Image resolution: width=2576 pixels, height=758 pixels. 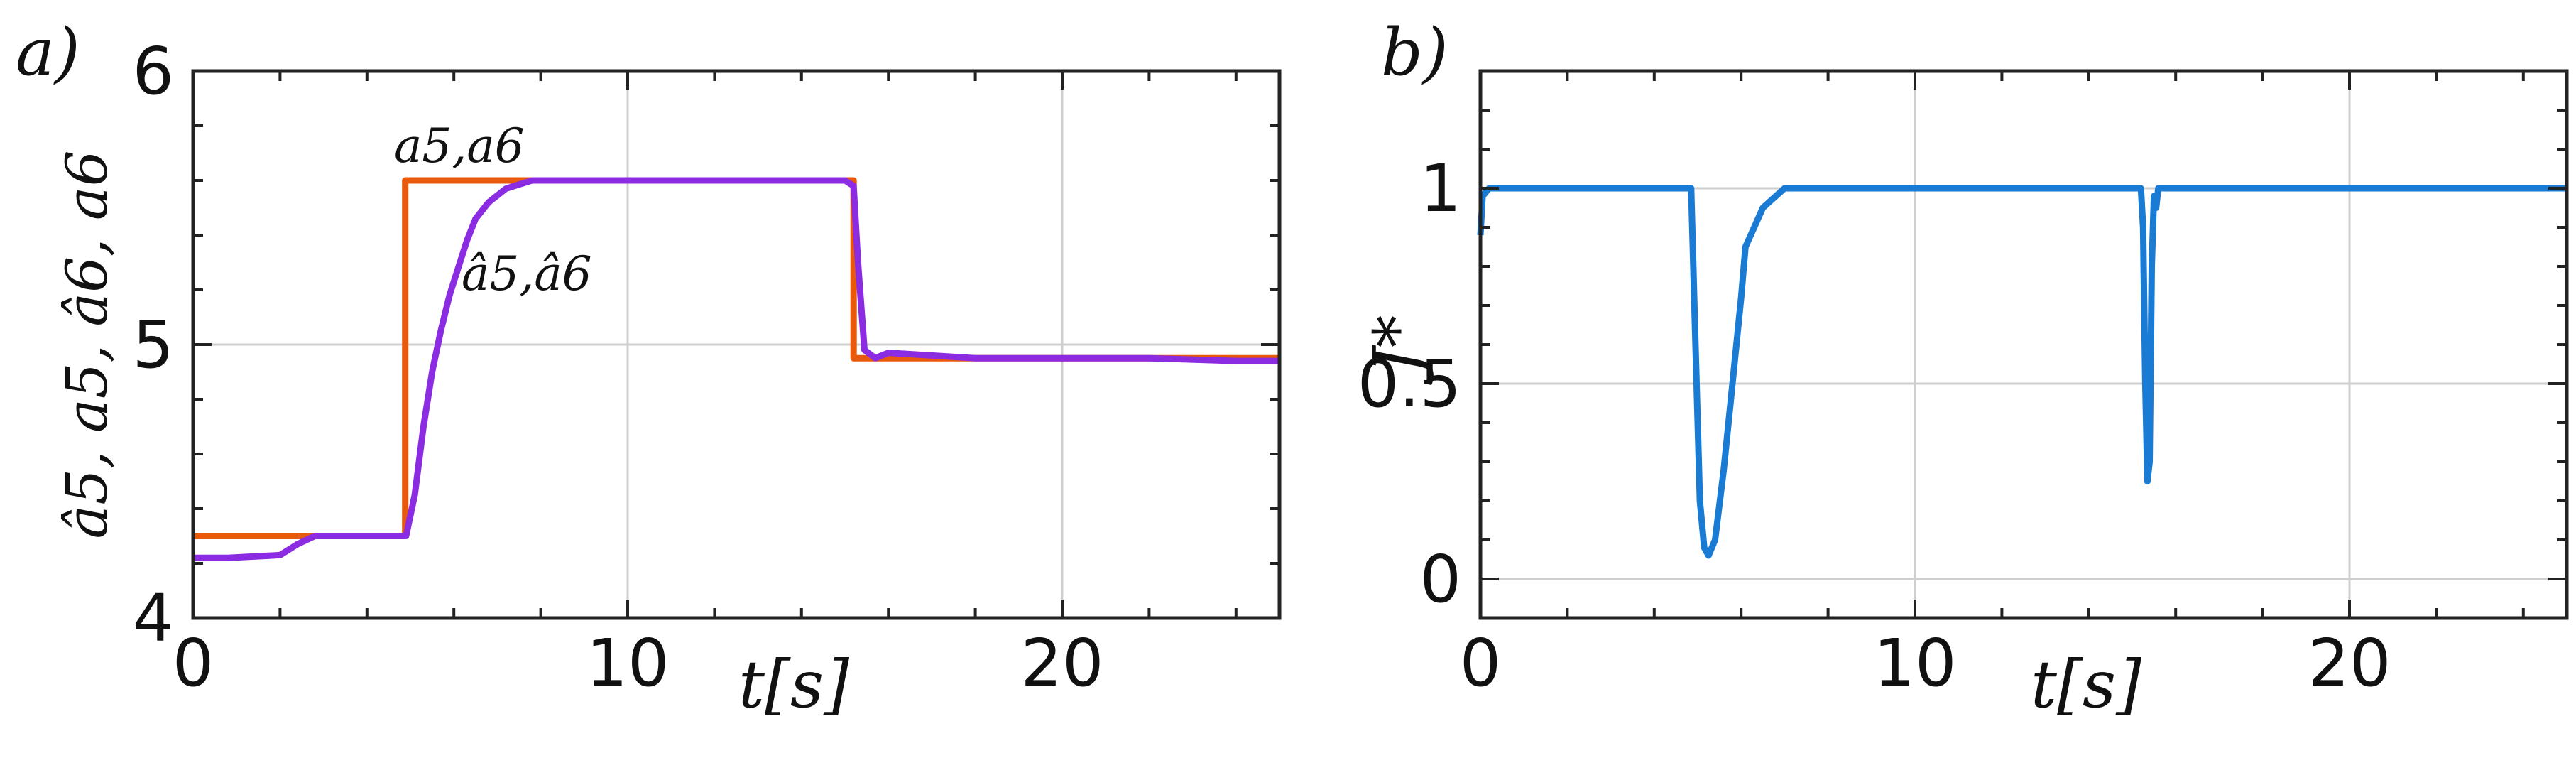 I want to click on annotation-estimated-params: â5,â6, so click(x=527, y=274).